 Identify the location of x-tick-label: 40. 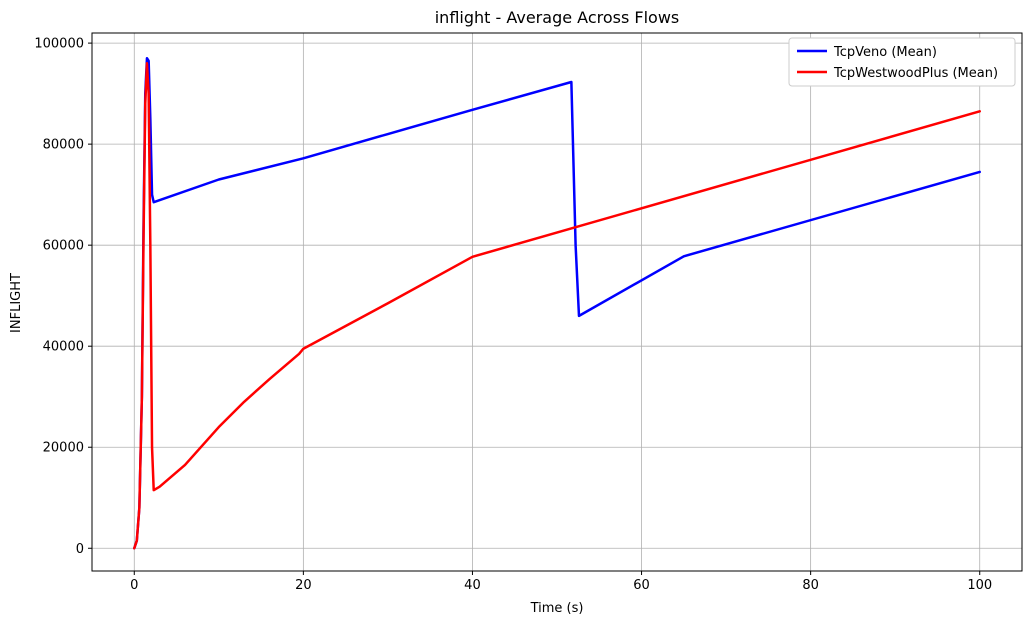
(472, 585).